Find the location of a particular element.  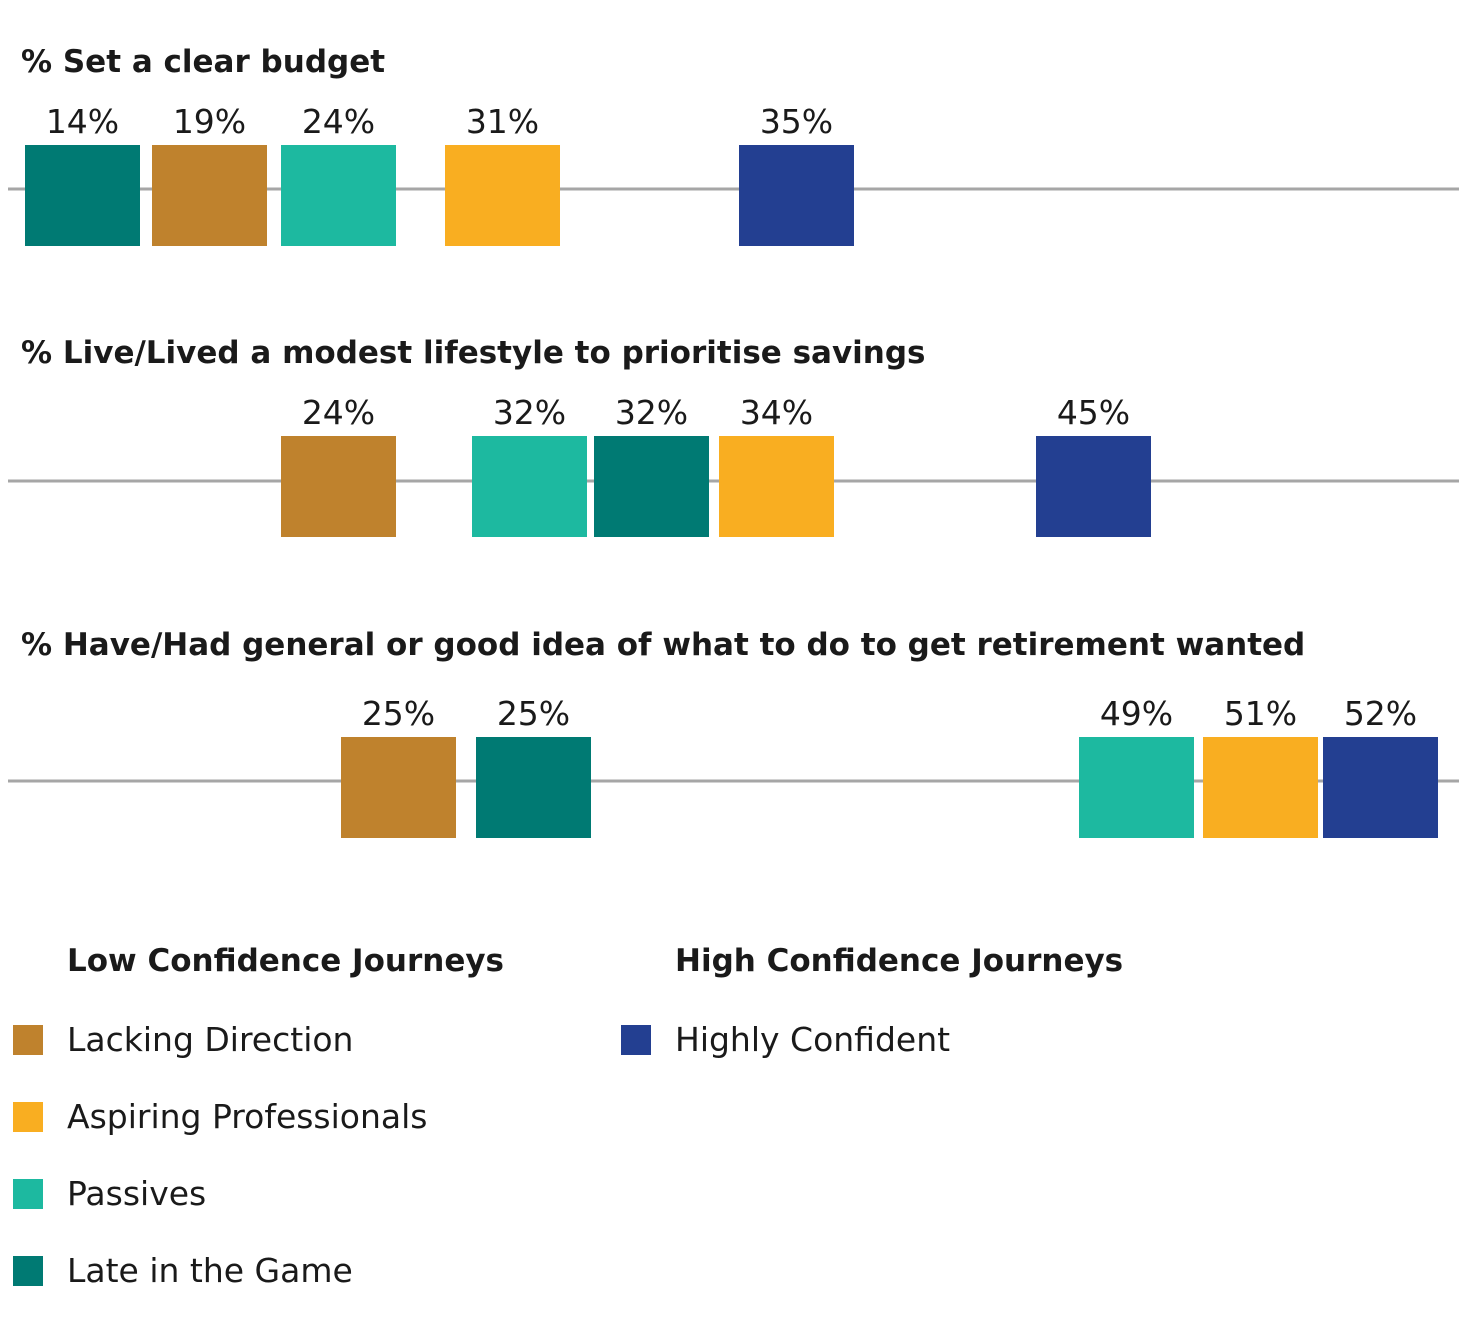

legend-label-passives: Passives is located at coordinates (136, 1193).